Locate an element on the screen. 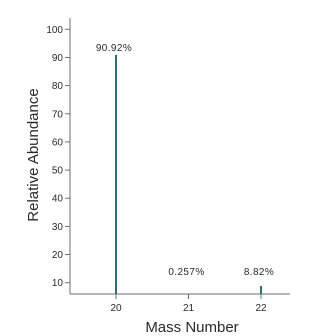  x-tick-label: 21 is located at coordinates (189, 308).